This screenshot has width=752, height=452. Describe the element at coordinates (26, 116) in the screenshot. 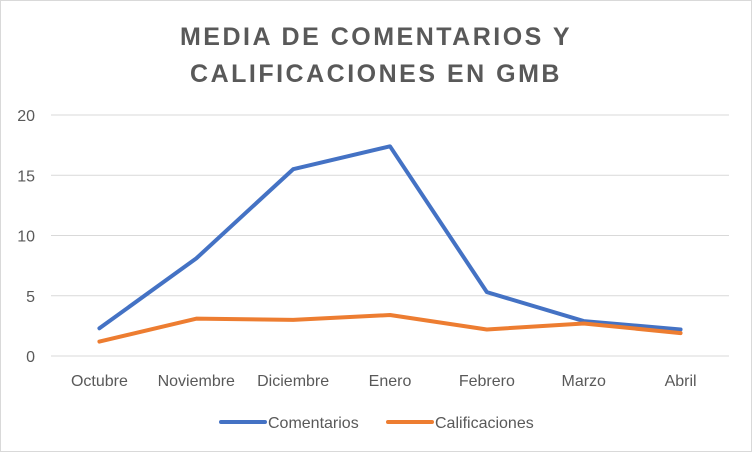

I see `y-tick-label: 20` at that location.